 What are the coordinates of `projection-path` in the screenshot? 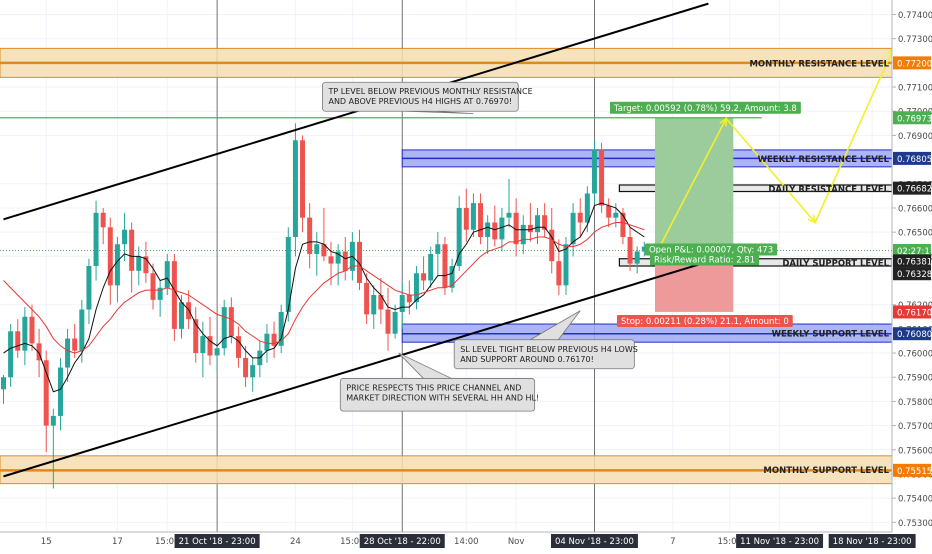 It's located at (776, 149).